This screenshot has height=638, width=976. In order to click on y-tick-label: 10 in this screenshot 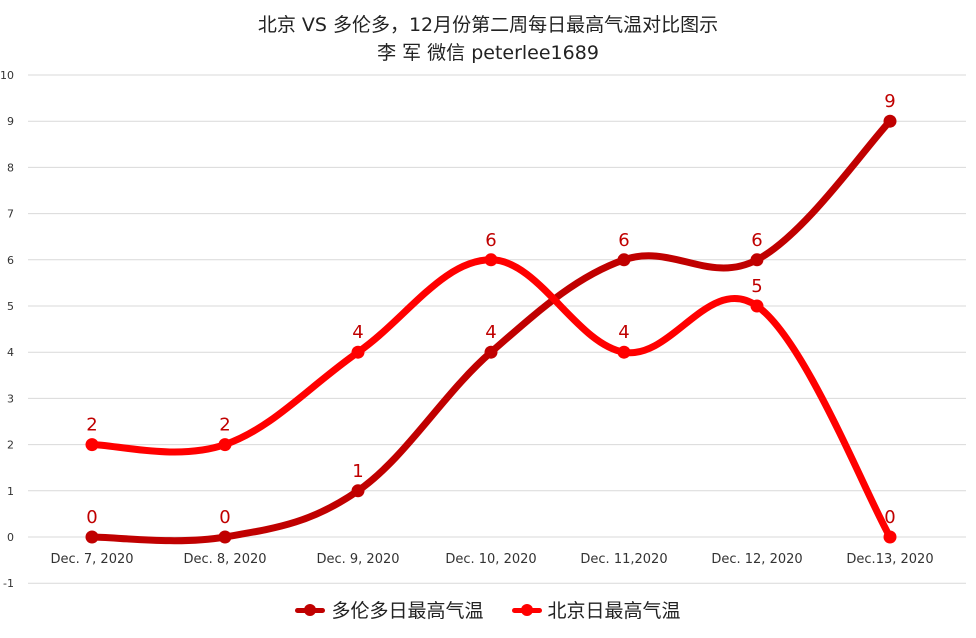, I will do `click(7, 75)`.